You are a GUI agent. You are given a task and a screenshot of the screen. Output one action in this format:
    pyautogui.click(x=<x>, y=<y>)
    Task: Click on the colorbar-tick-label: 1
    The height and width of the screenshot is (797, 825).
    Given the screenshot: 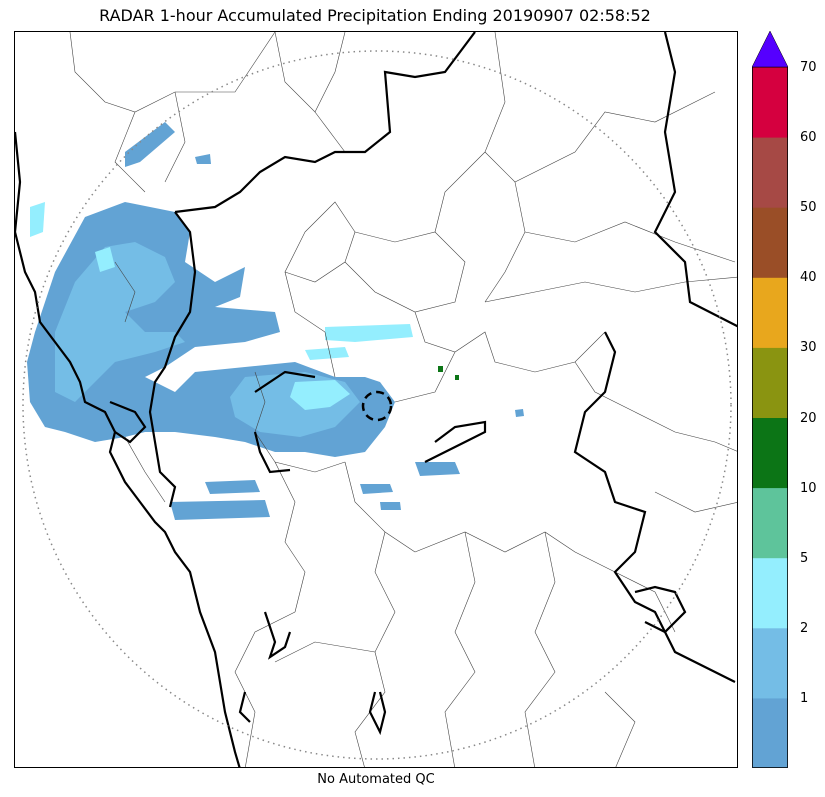 What is the action you would take?
    pyautogui.click(x=804, y=698)
    